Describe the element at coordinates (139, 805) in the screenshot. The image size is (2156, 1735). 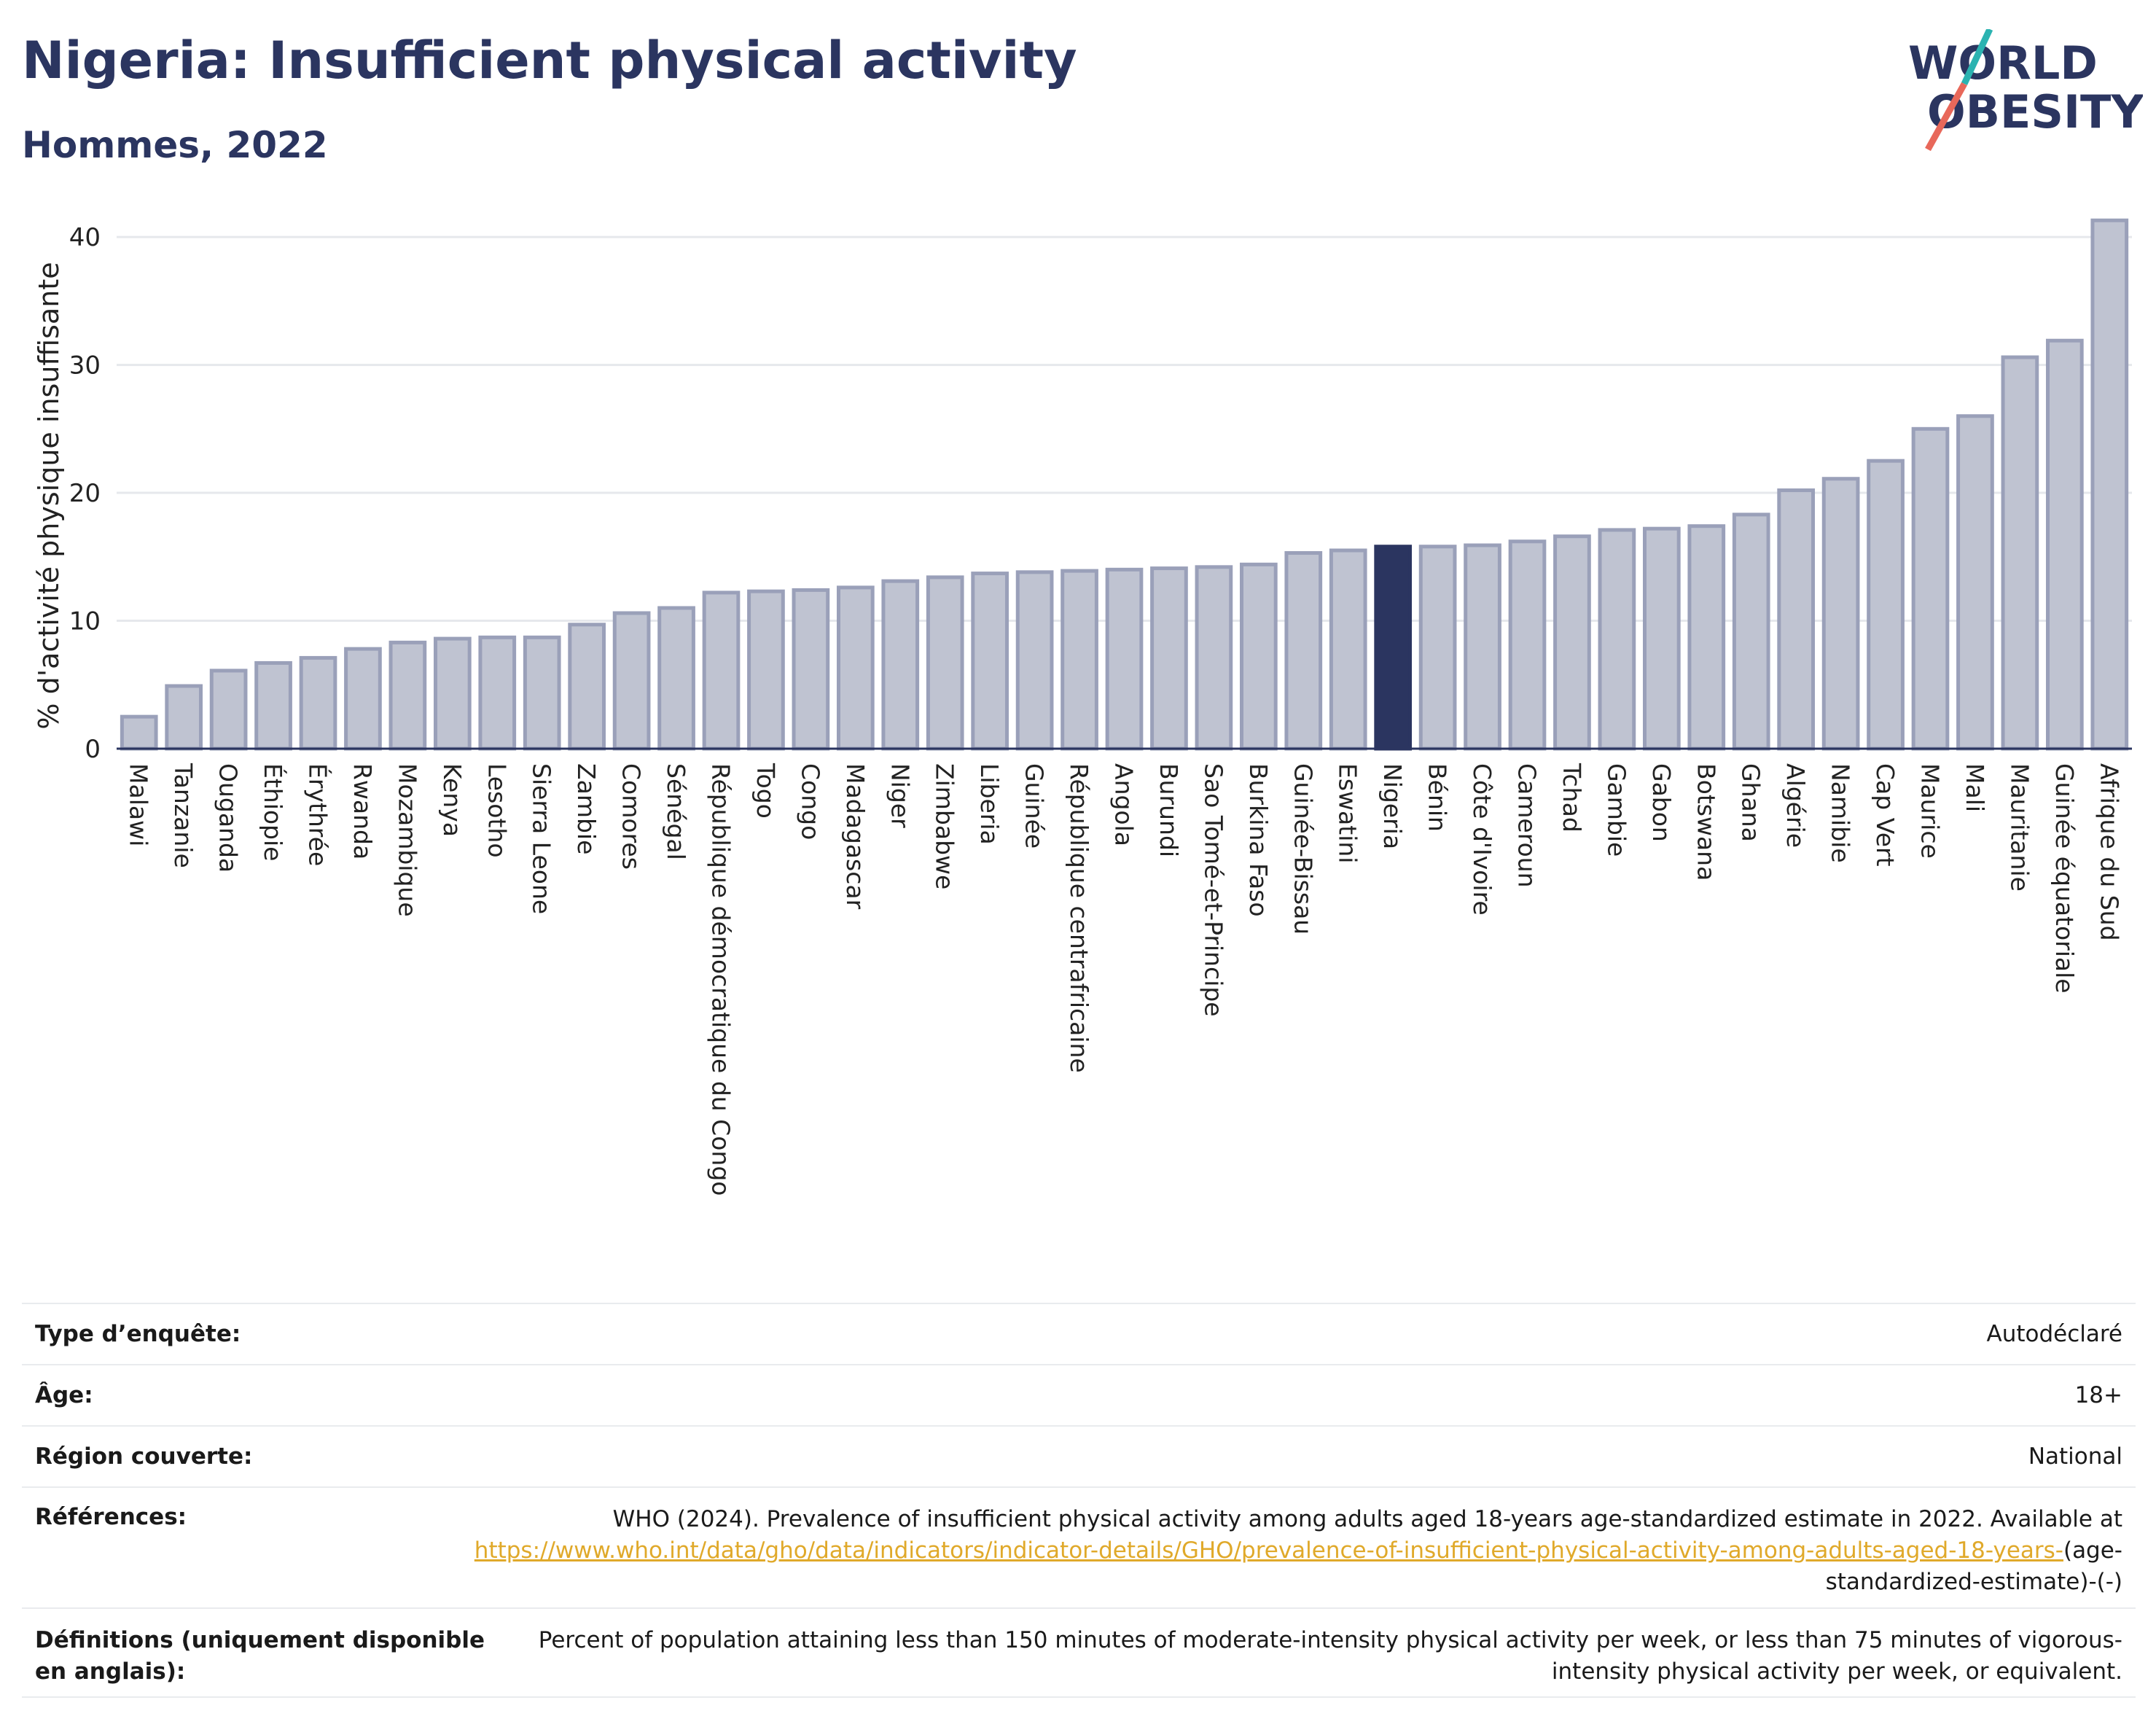
I see `x-tick-label: Malawi` at that location.